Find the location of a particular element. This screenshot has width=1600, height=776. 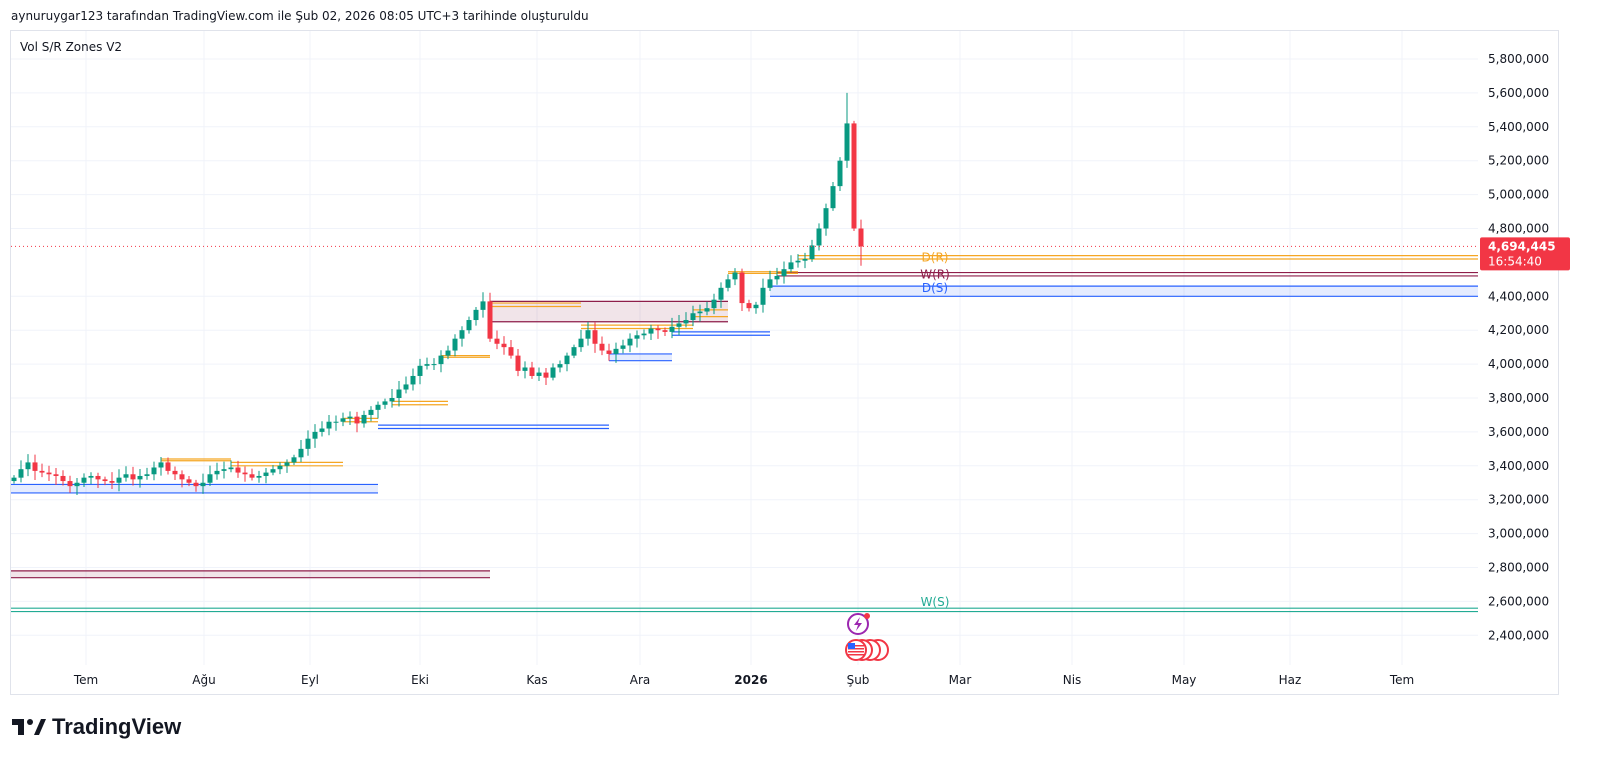

price-tick-label: 3,800,000 is located at coordinates (1518, 398).